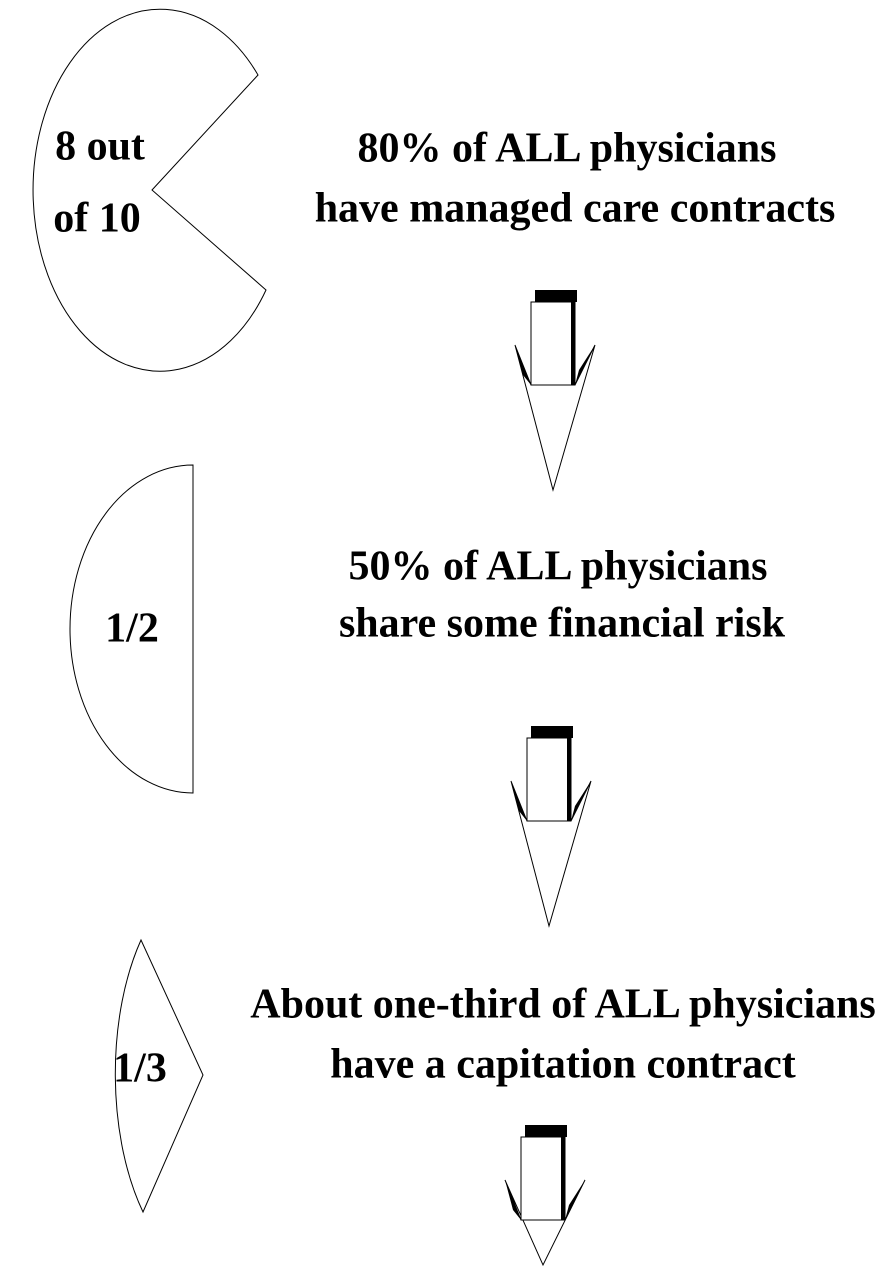 The width and height of the screenshot is (877, 1268). Describe the element at coordinates (100, 147) in the screenshot. I see `fraction-label: 8 out` at that location.